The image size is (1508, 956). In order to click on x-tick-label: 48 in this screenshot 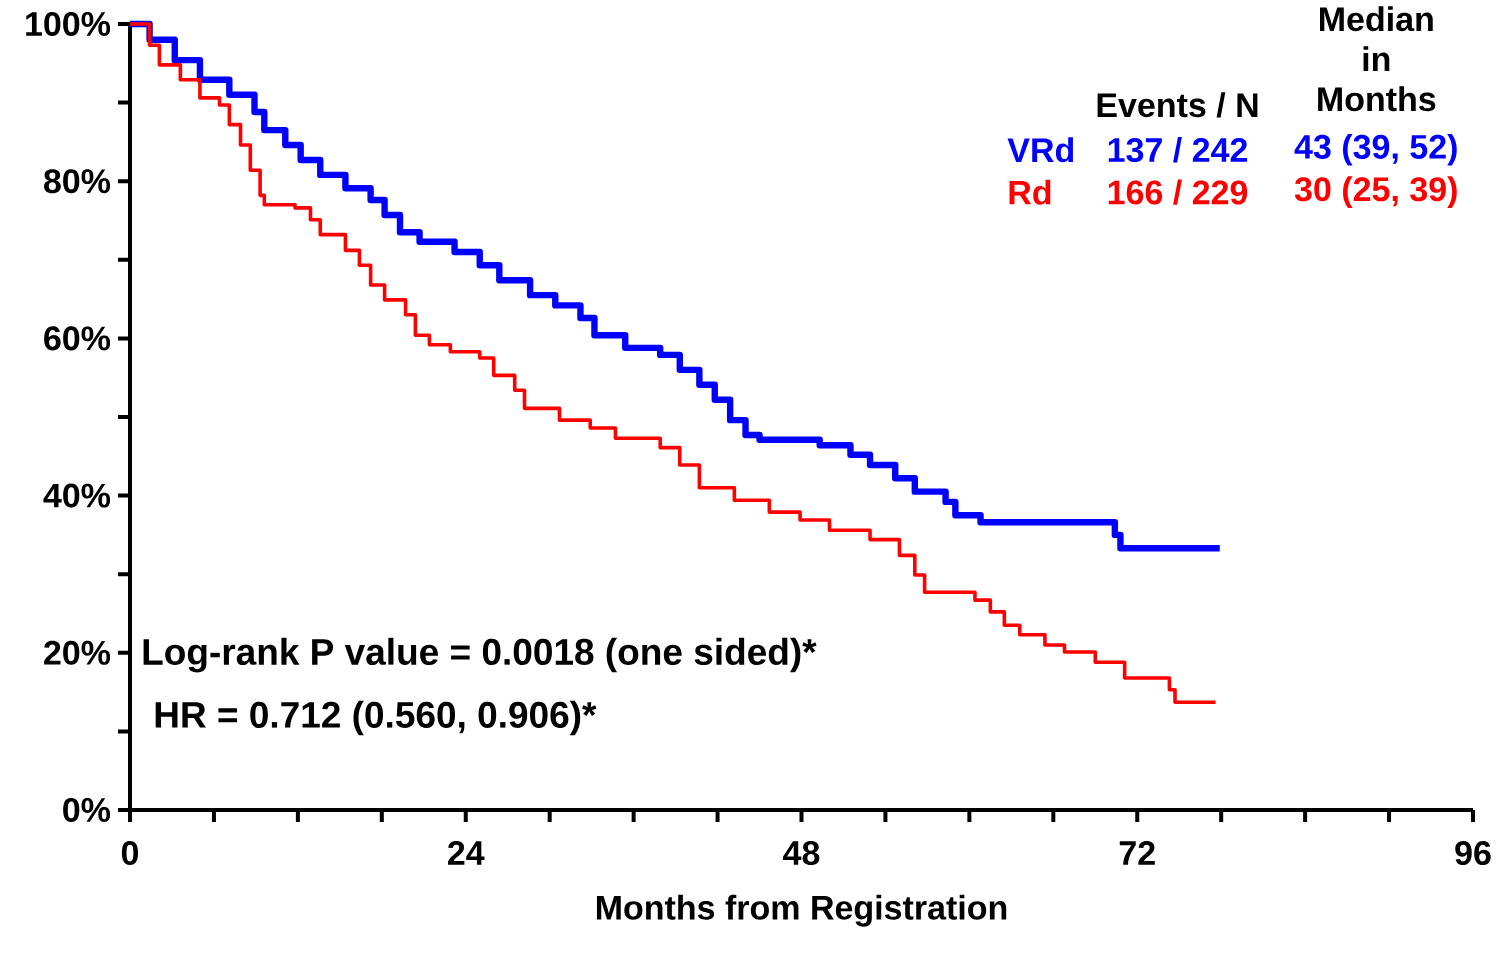, I will do `click(801, 853)`.